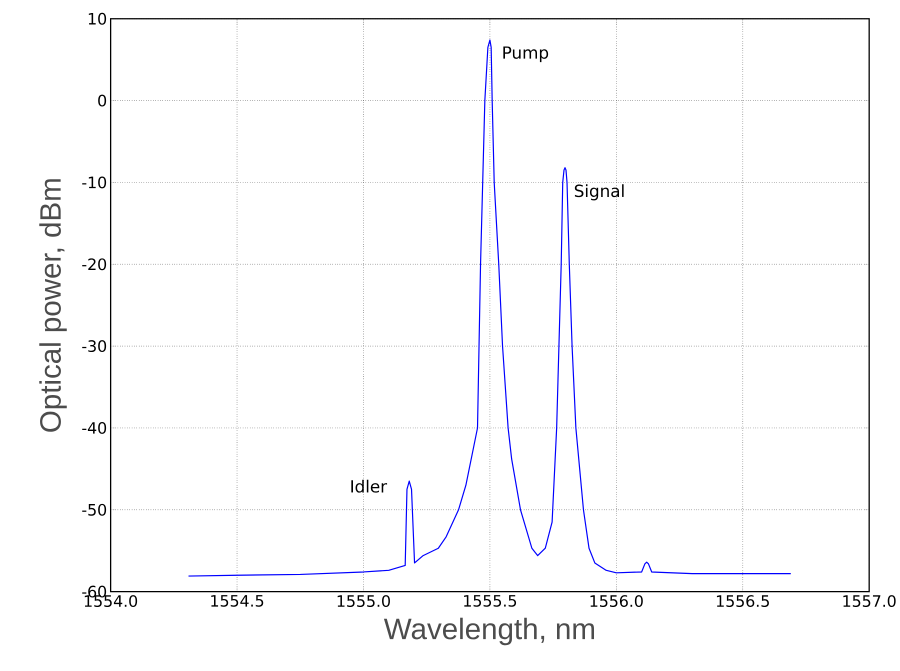 The height and width of the screenshot is (671, 900). Describe the element at coordinates (111, 601) in the screenshot. I see `x-tick-label: 1554.0` at that location.